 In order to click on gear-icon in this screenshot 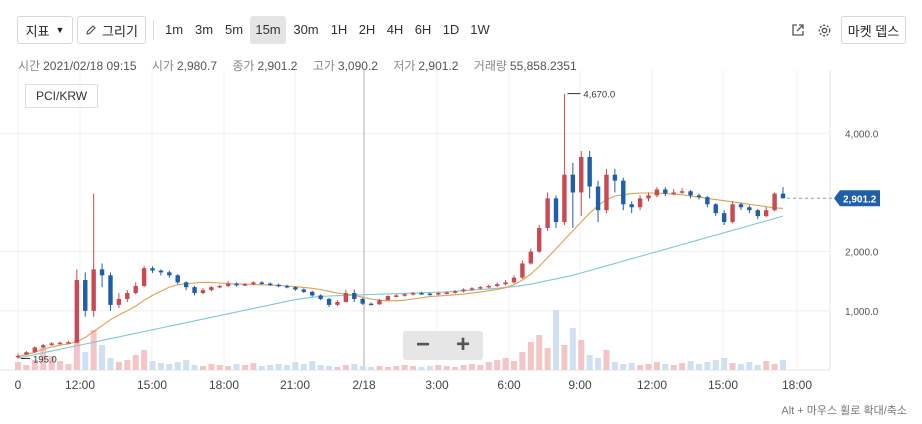, I will do `click(824, 30)`.